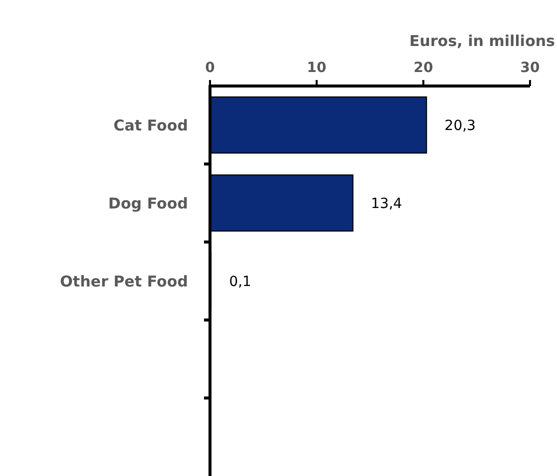 The height and width of the screenshot is (476, 557). Describe the element at coordinates (316, 68) in the screenshot. I see `x-tick-label: 10` at that location.